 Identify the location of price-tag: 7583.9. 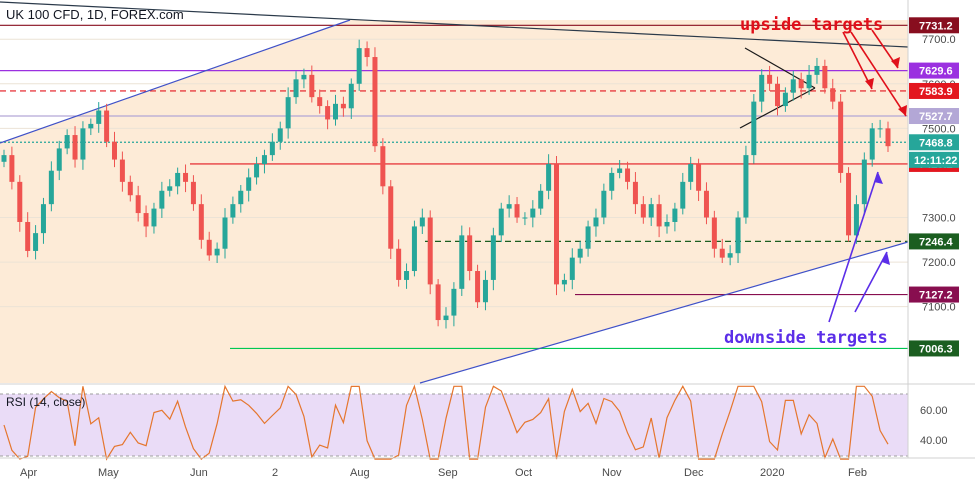
(934, 90).